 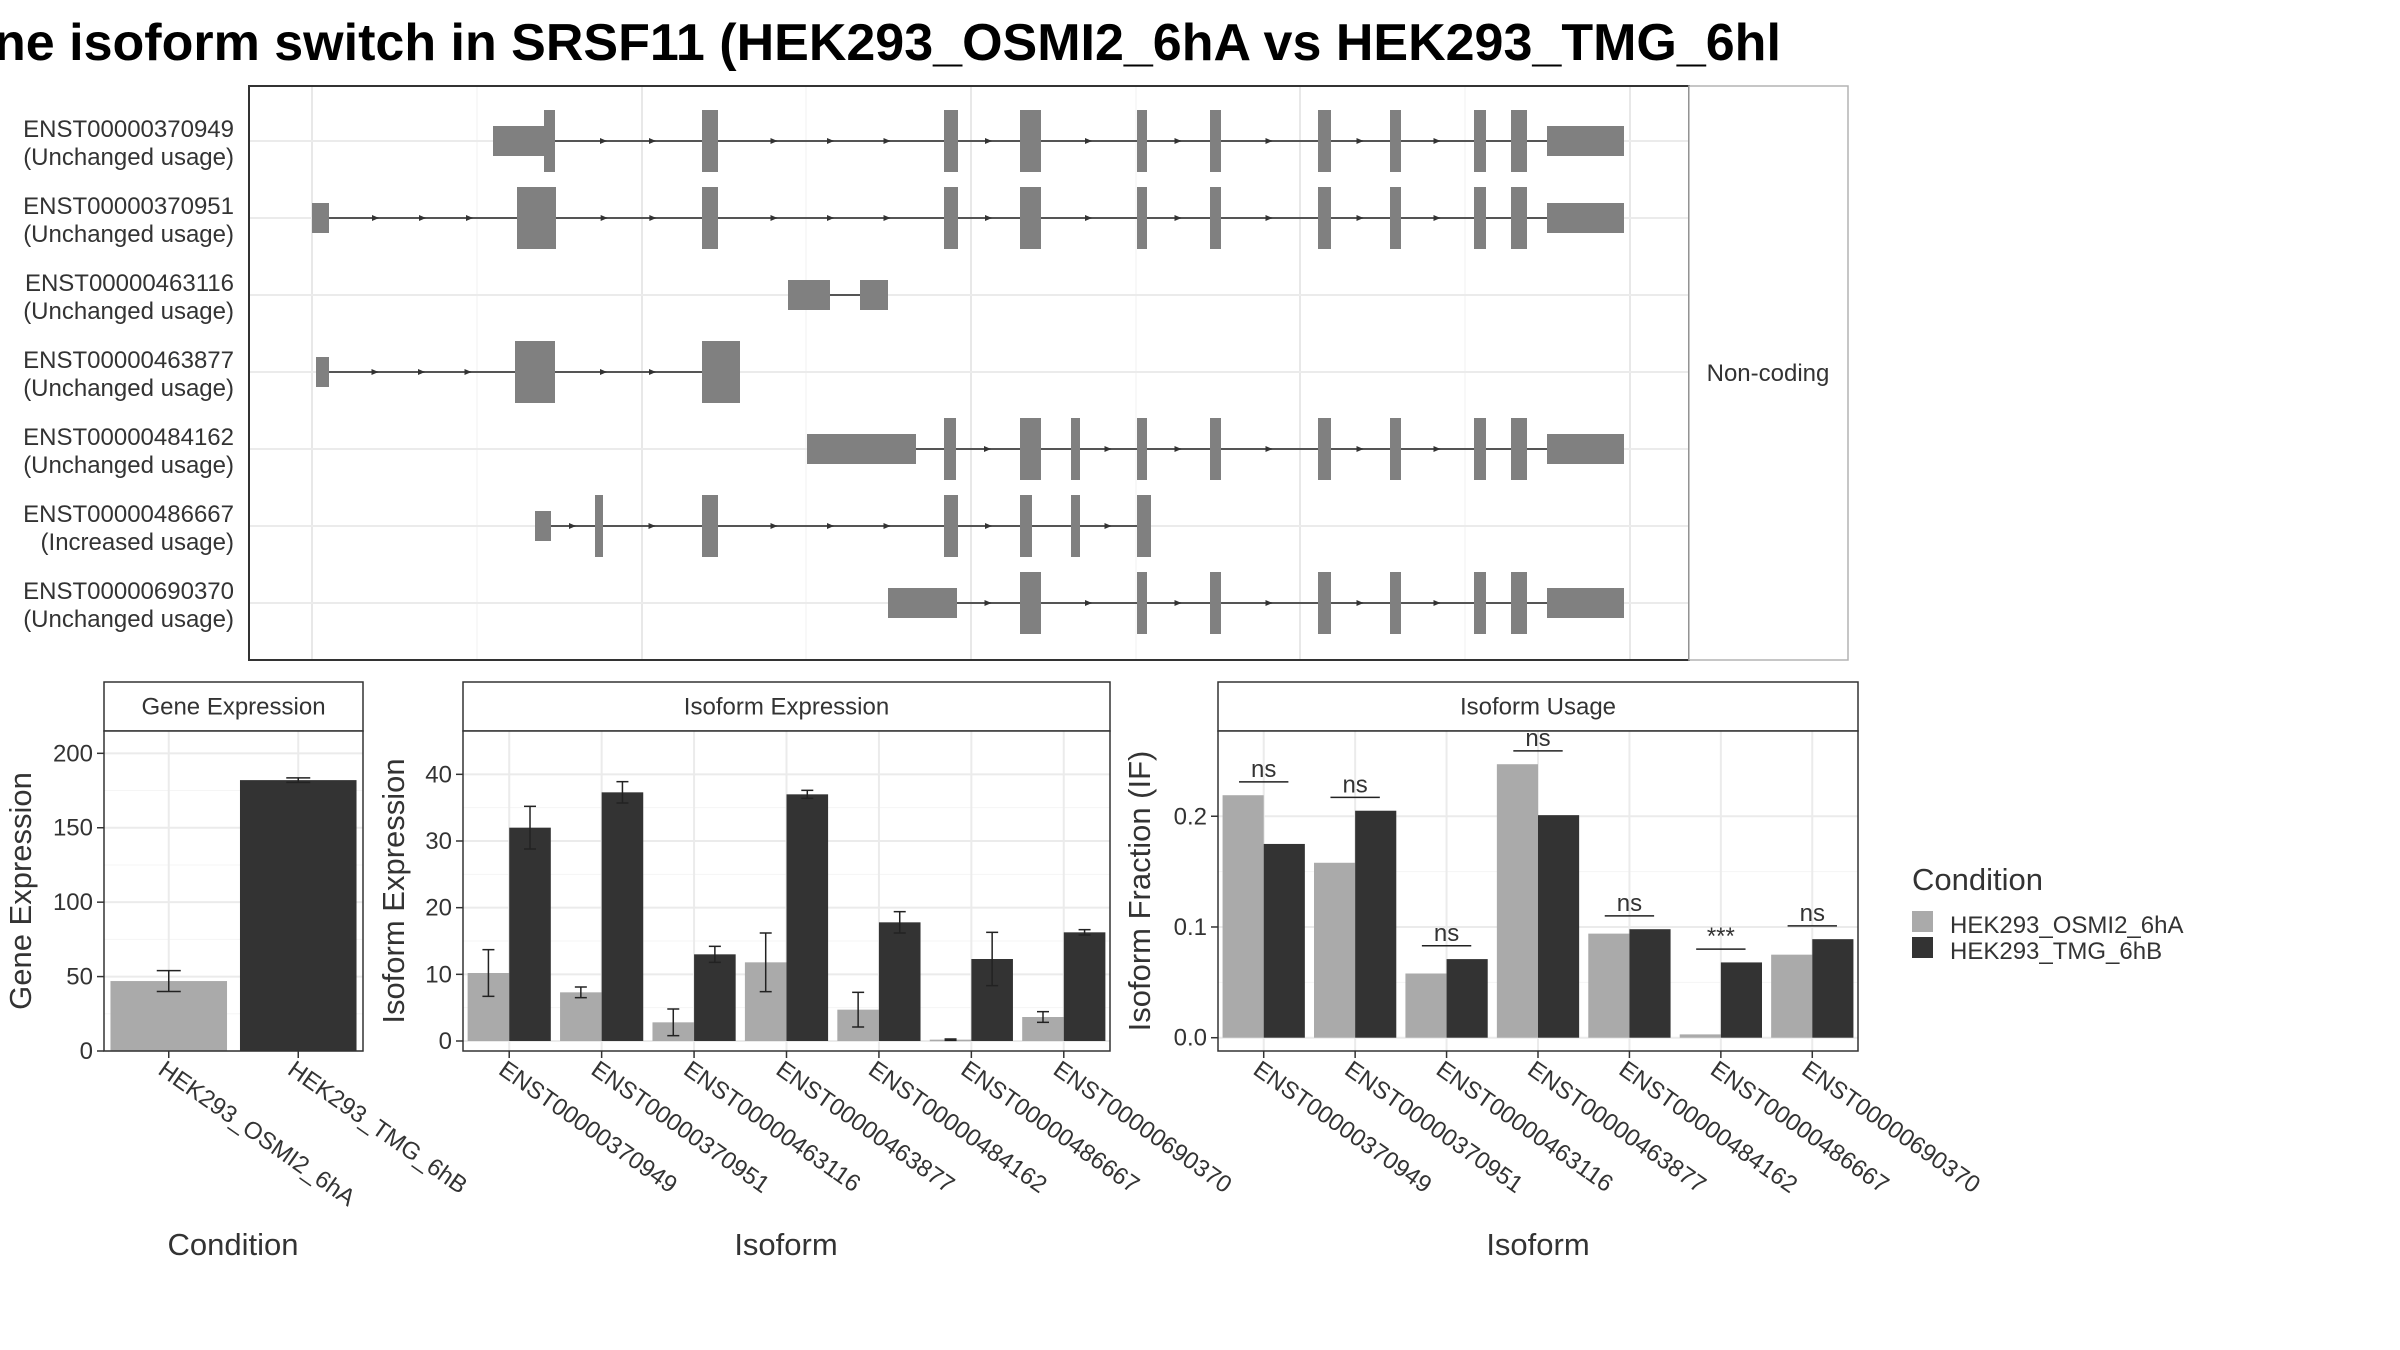 I want to click on plot-border, so click(x=233, y=891).